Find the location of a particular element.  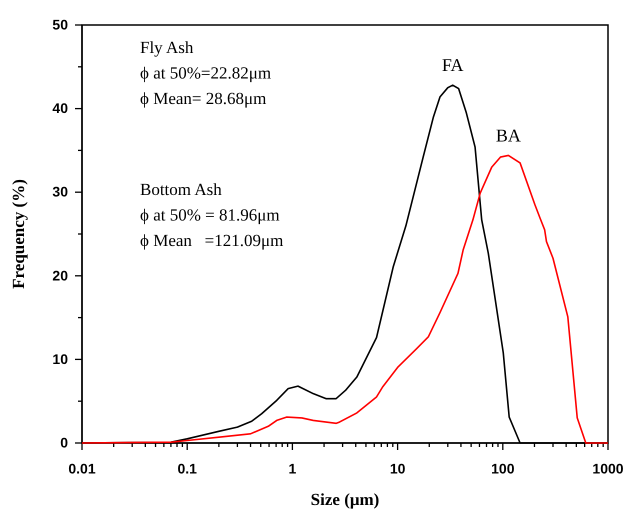

y-tick-label: 30 is located at coordinates (60, 192).